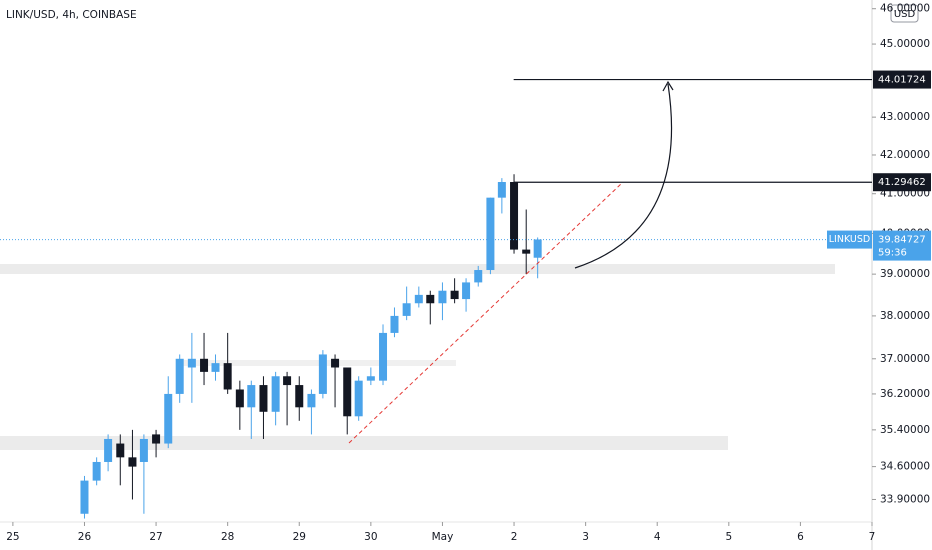  Describe the element at coordinates (514, 537) in the screenshot. I see `x-tick-label: 2` at that location.